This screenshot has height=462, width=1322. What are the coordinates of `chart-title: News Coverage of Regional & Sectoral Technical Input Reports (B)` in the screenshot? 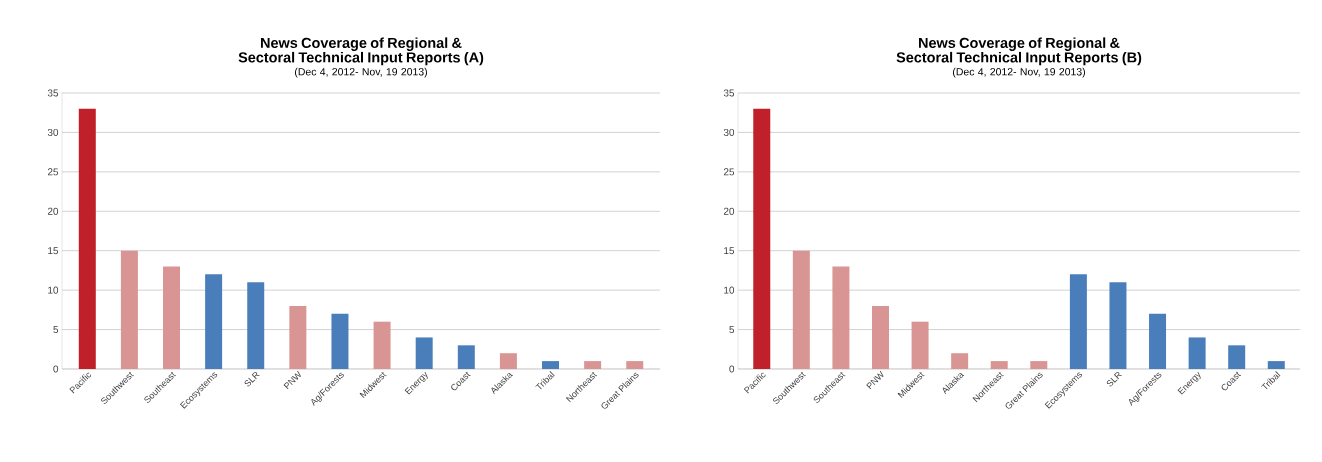 It's located at (1019, 51).